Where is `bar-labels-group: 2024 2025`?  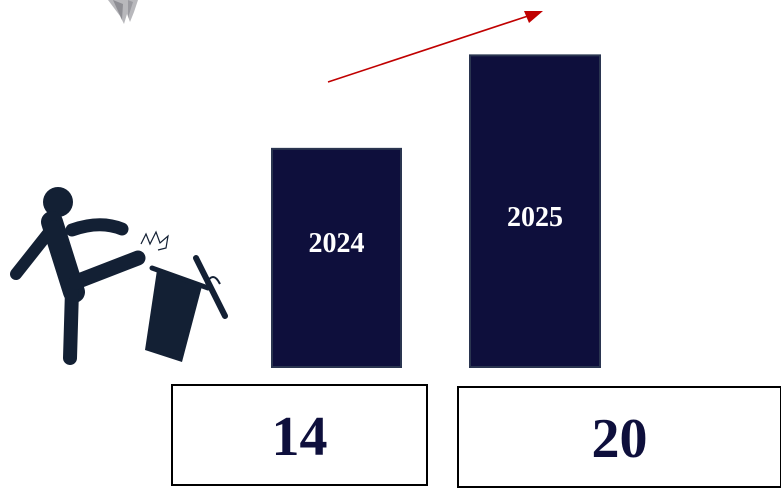
bar-labels-group: 2024 2025 is located at coordinates (436, 230).